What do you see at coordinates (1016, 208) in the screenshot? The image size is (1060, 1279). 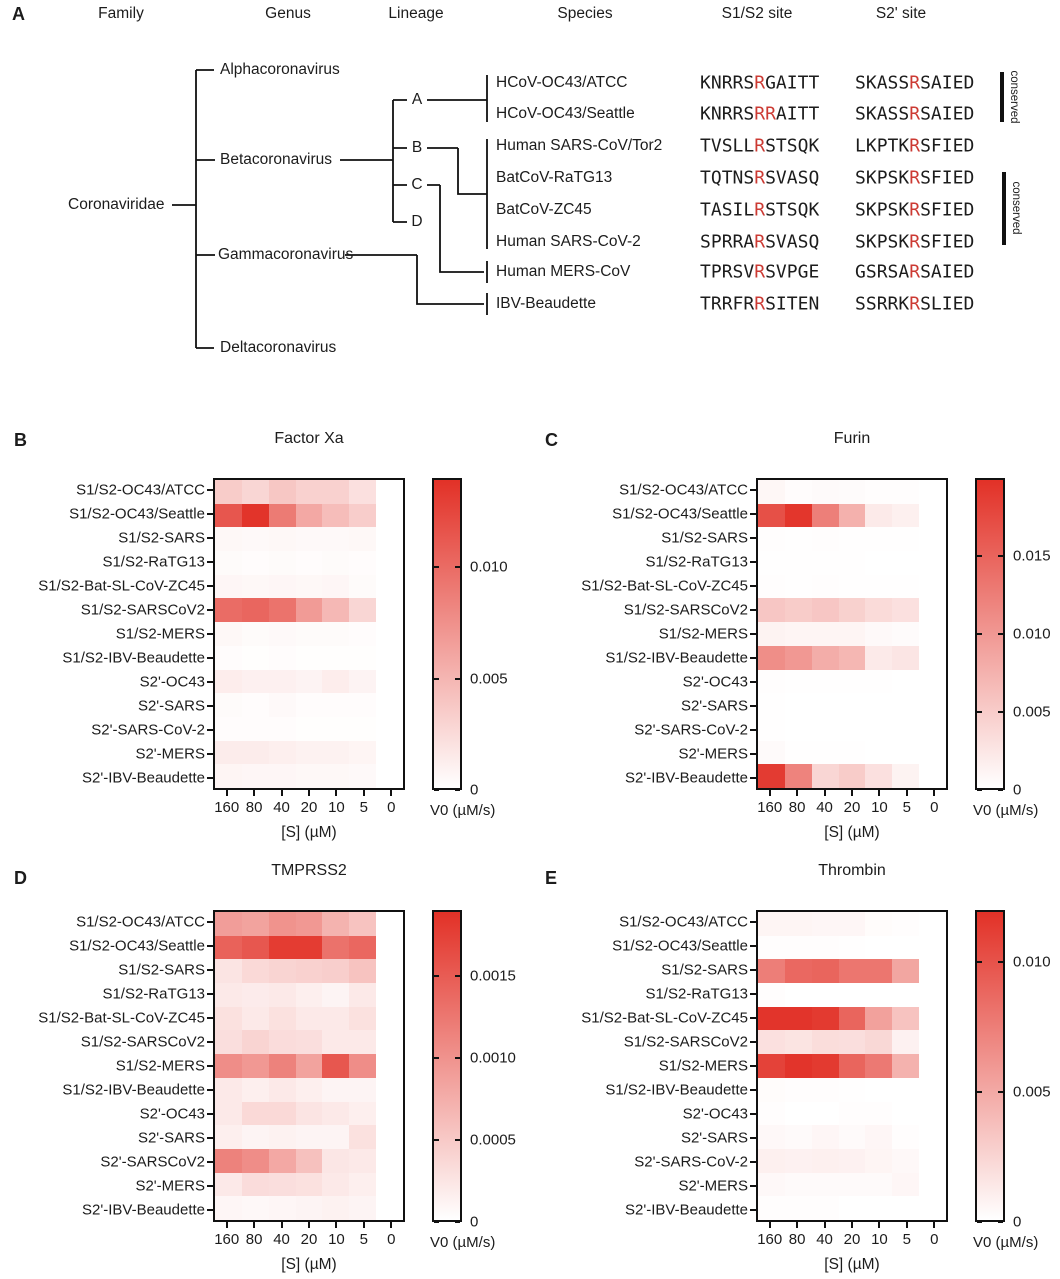 I see `conserved-label-bottom: conserved` at bounding box center [1016, 208].